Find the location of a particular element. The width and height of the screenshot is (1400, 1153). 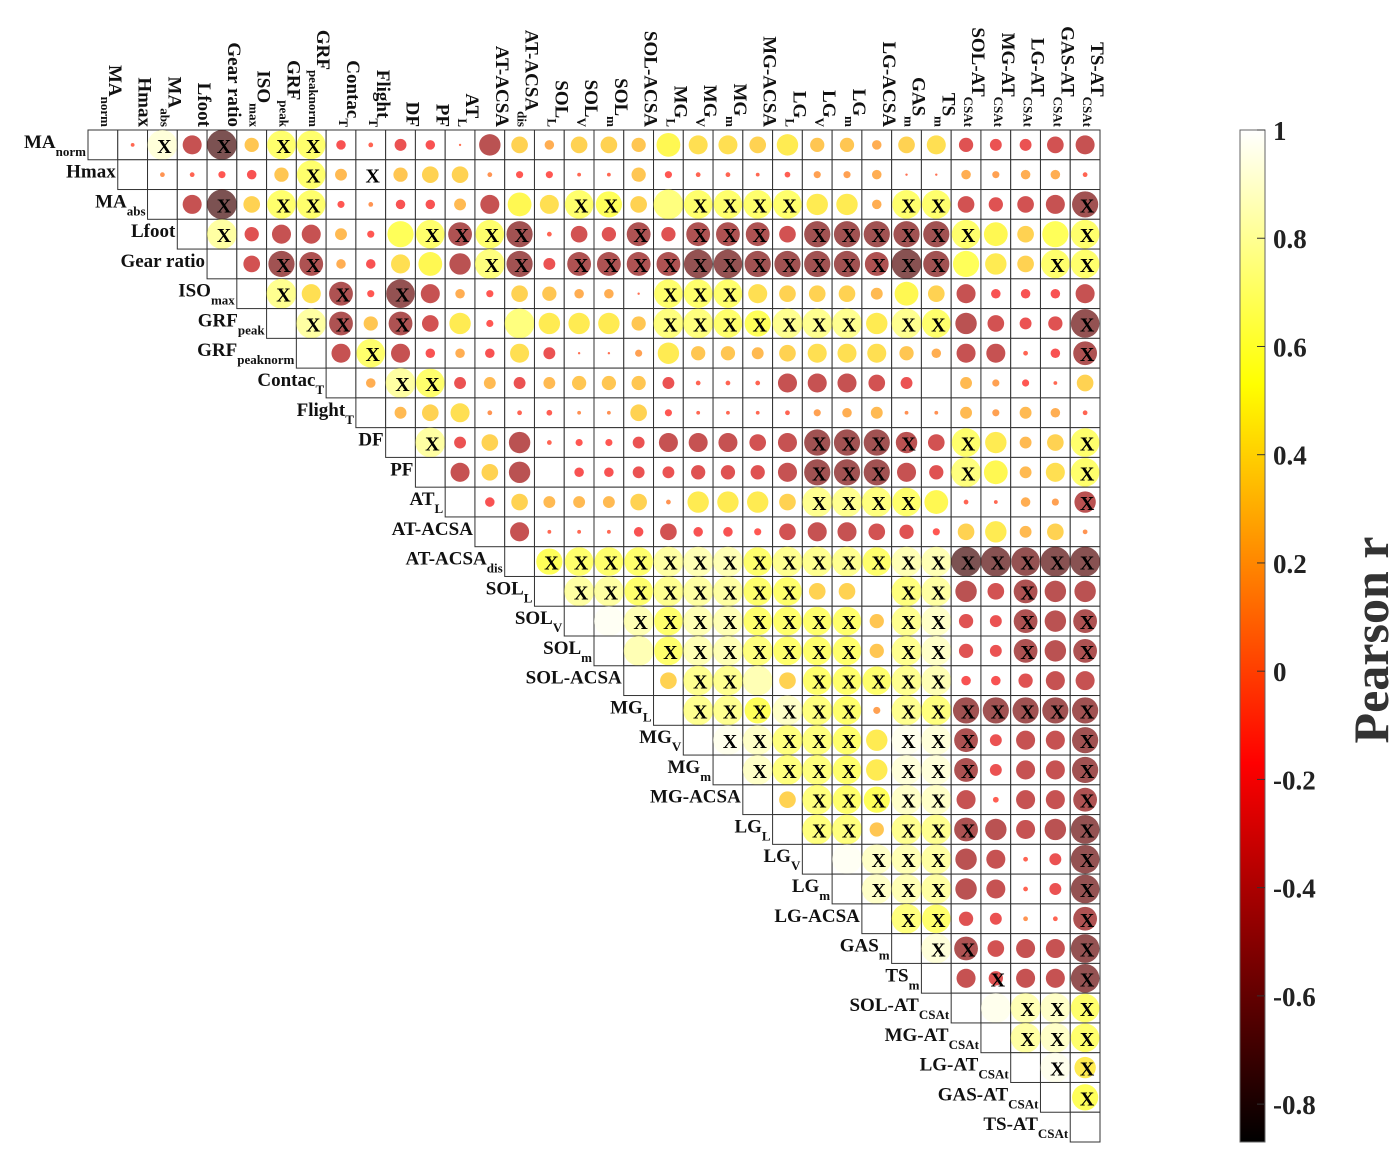

row-label: GAS-ATCSAt is located at coordinates (988, 1097).